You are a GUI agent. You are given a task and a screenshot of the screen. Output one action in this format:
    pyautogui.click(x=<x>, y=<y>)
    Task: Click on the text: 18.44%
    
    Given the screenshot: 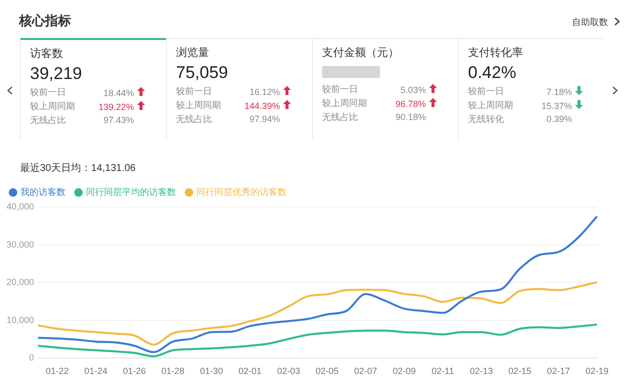 What is the action you would take?
    pyautogui.click(x=119, y=93)
    